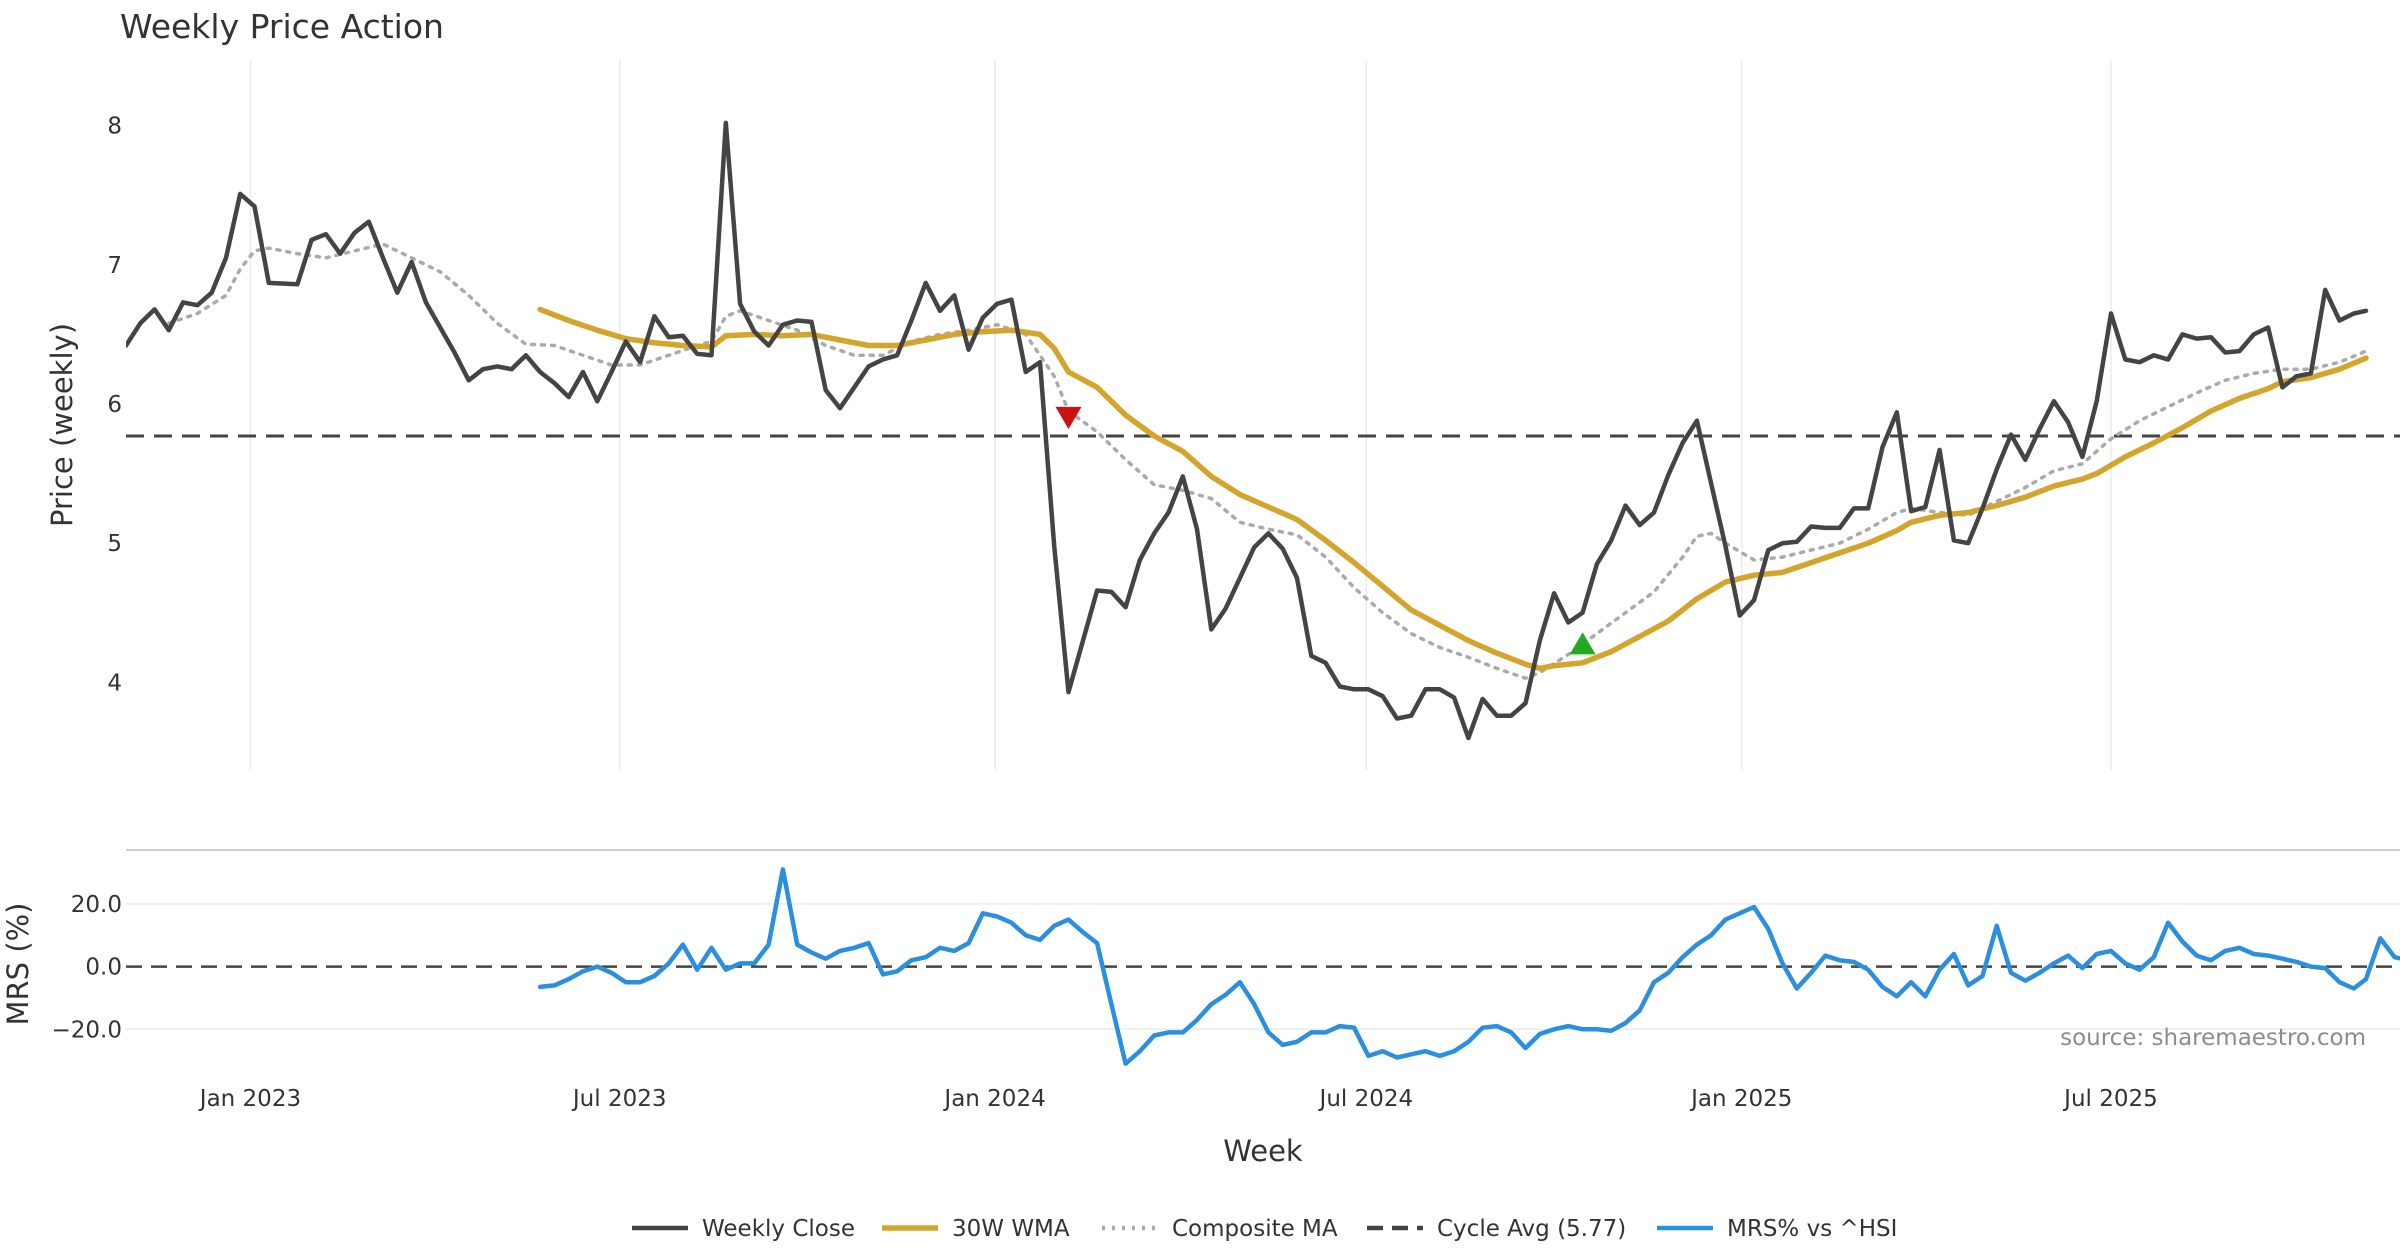 This screenshot has height=1260, width=2400. I want to click on x-tick-label: Jul 2025, so click(2110, 1099).